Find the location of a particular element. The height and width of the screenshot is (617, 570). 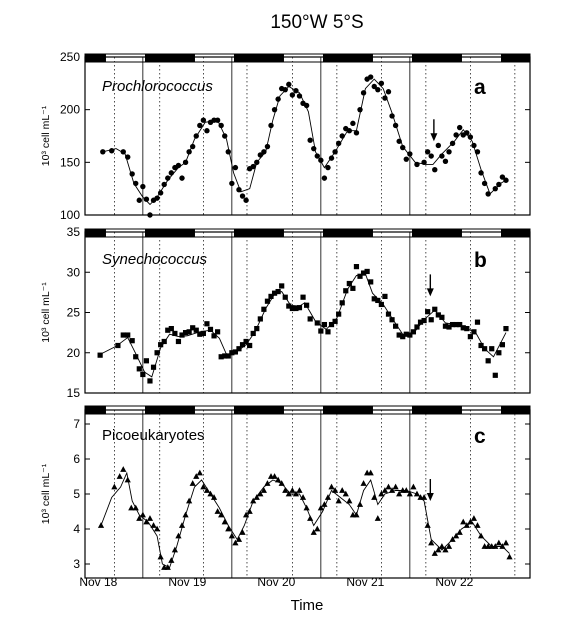

x-tick-label: Nov 18 is located at coordinates (98, 582).